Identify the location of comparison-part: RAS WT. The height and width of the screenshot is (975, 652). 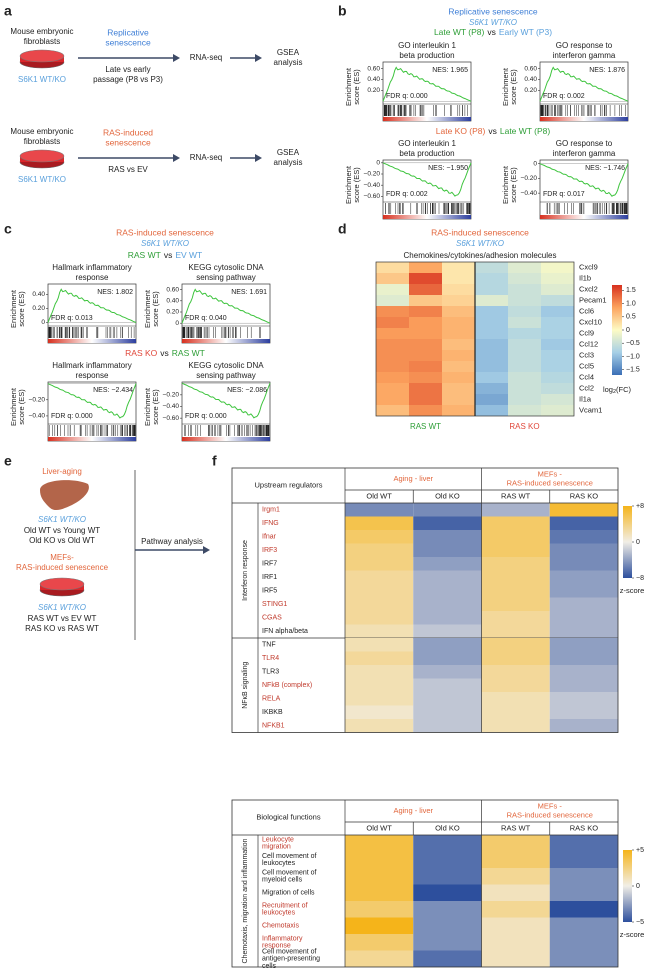
(144, 255).